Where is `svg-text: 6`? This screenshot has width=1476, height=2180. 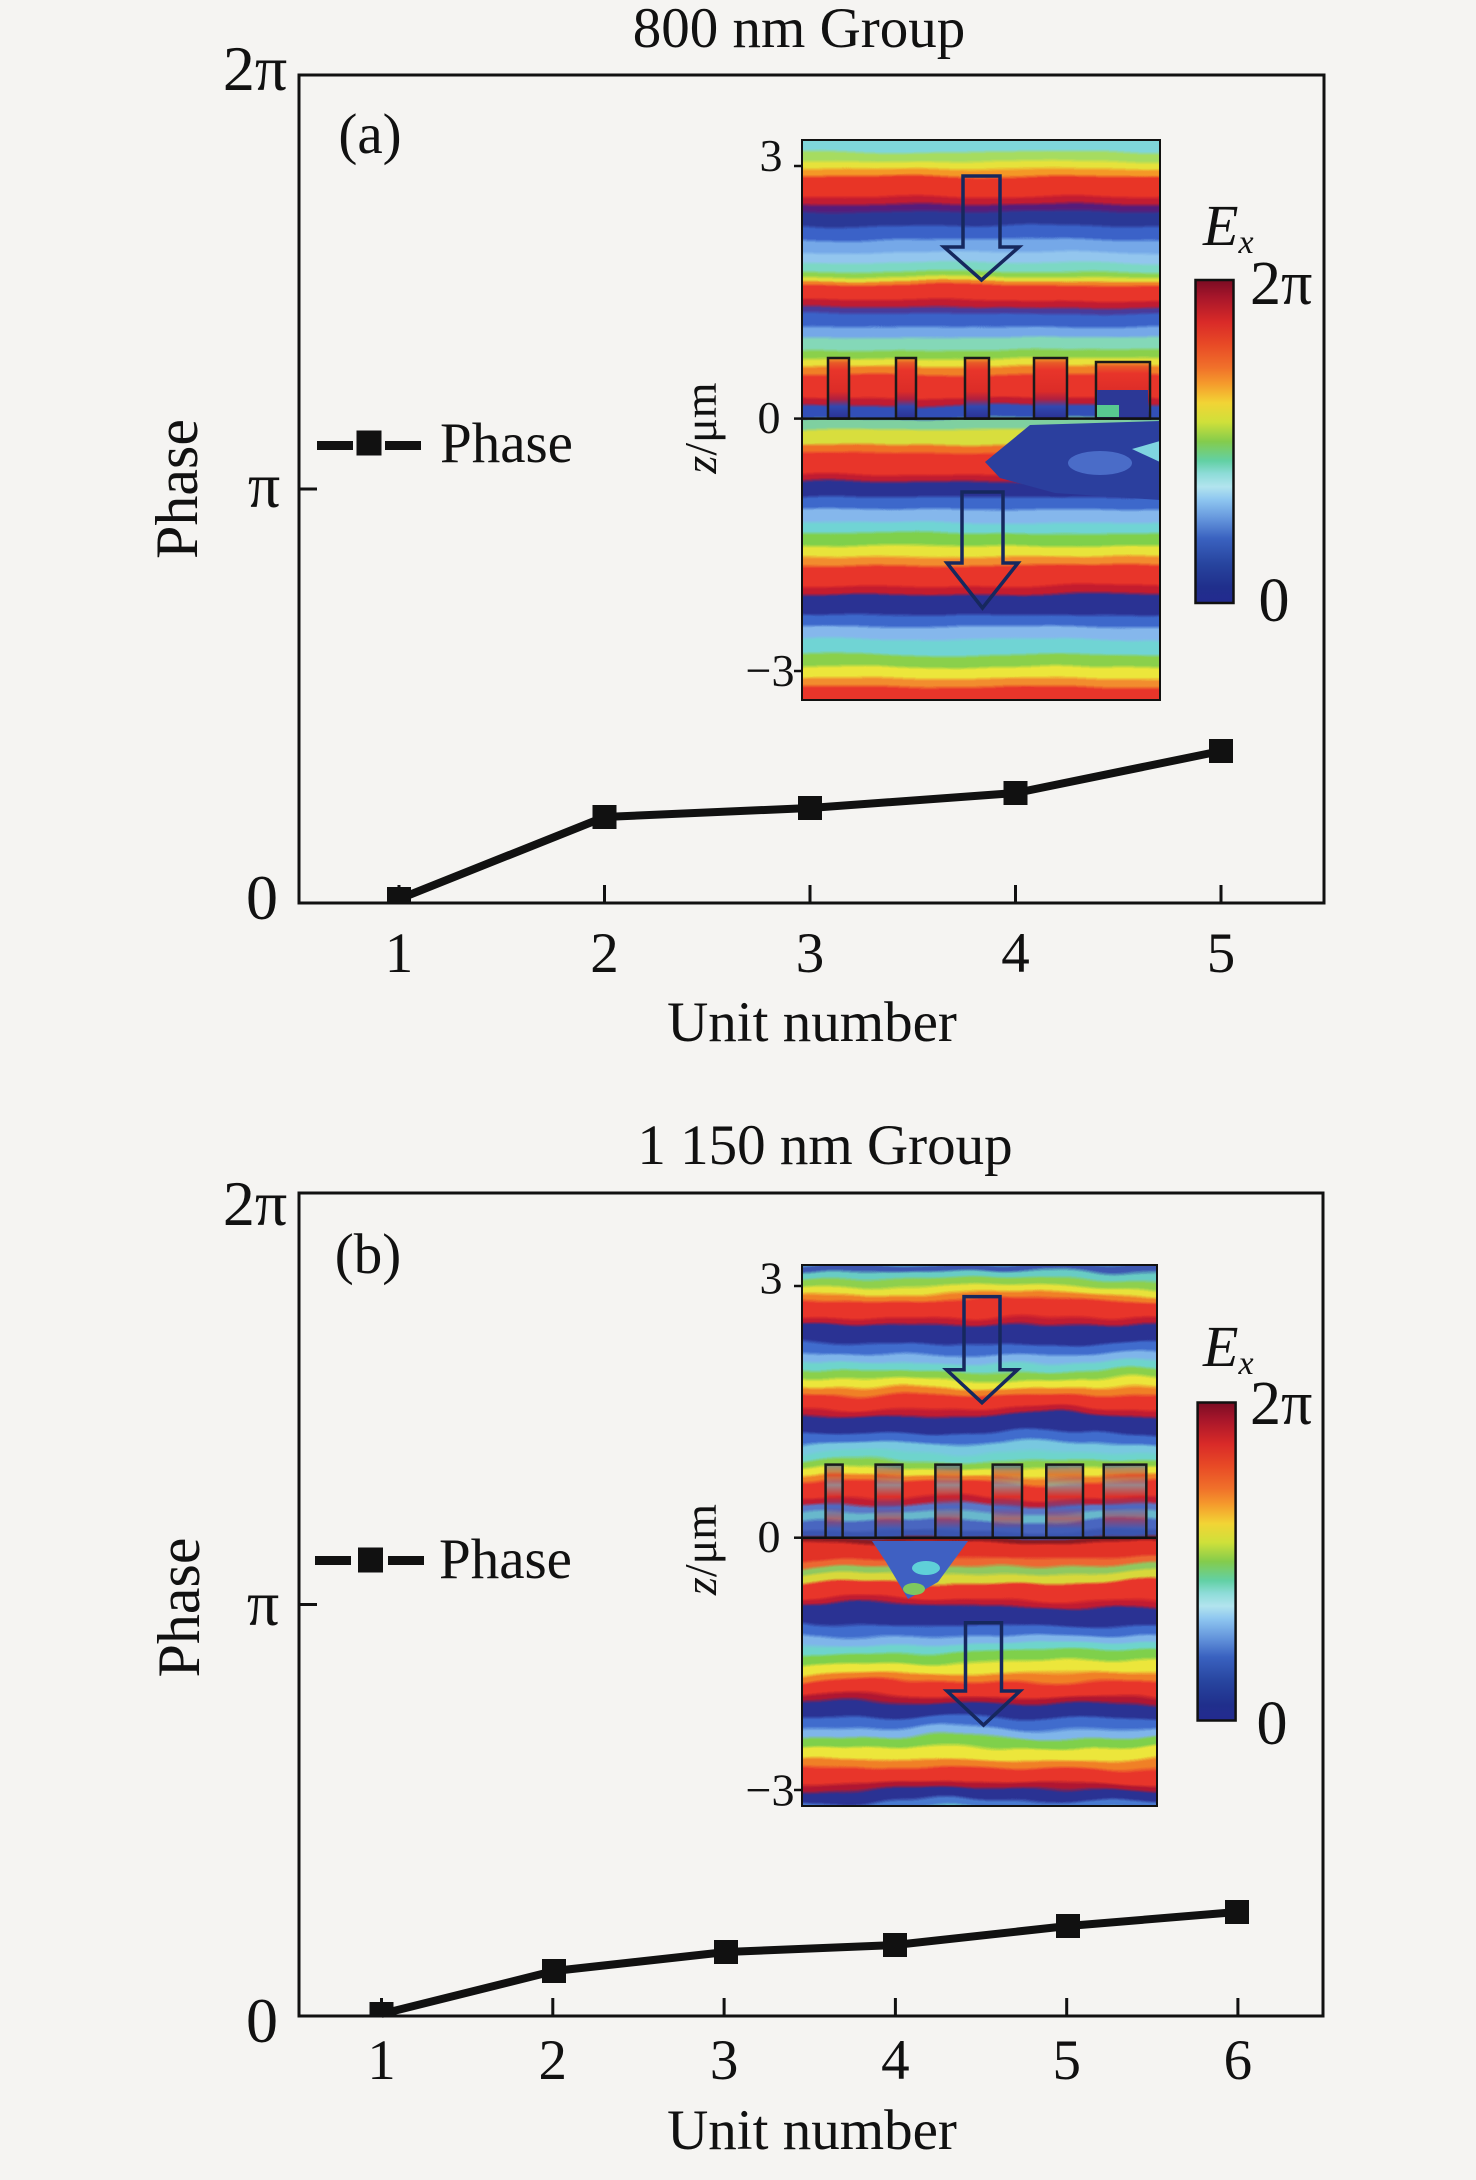 svg-text: 6 is located at coordinates (1238, 2060).